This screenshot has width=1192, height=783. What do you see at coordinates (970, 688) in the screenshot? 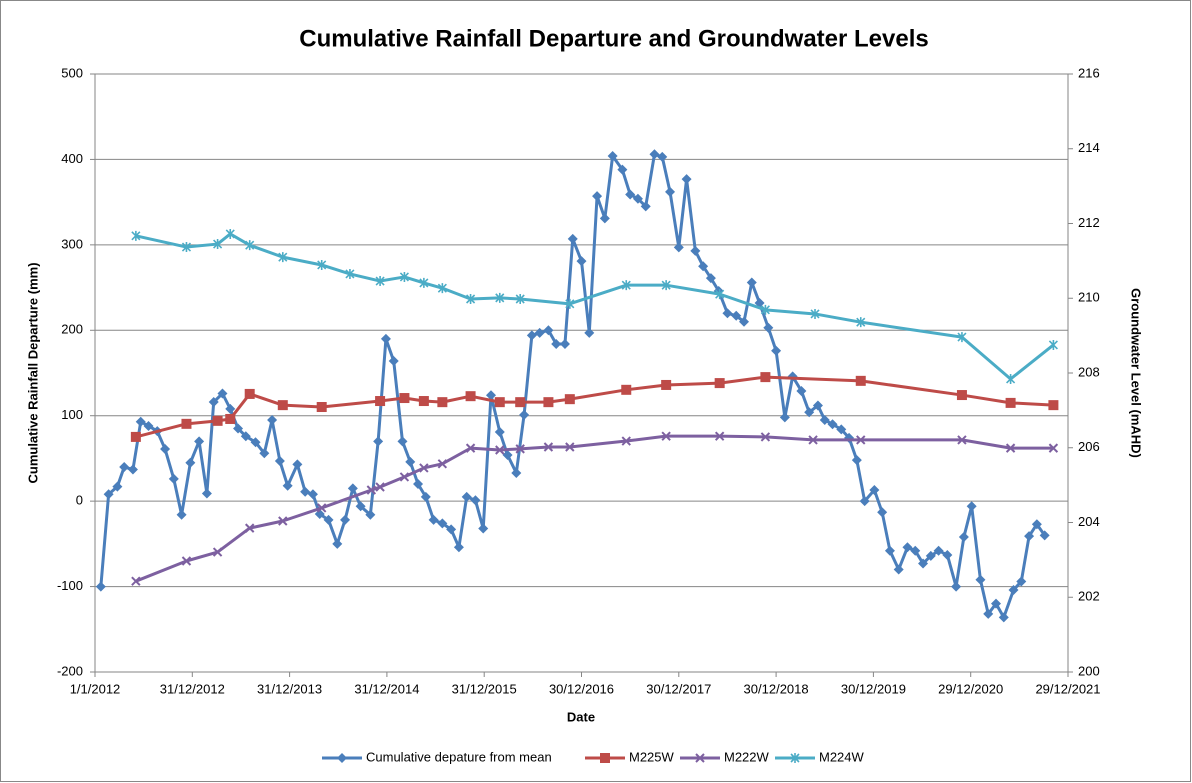
I see `x-tick-label: 29/12/2020` at bounding box center [970, 688].